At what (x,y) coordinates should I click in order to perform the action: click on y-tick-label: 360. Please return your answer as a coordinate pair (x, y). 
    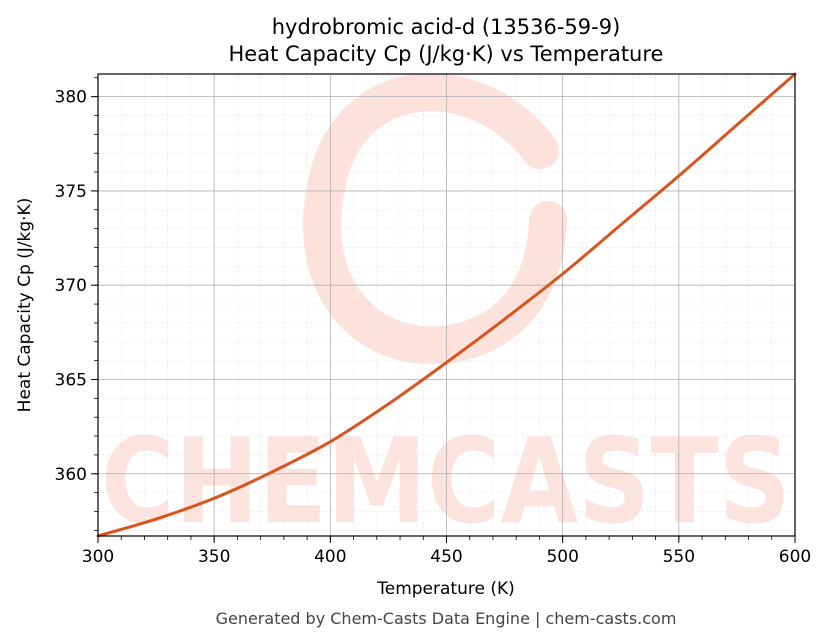
    Looking at the image, I should click on (71, 475).